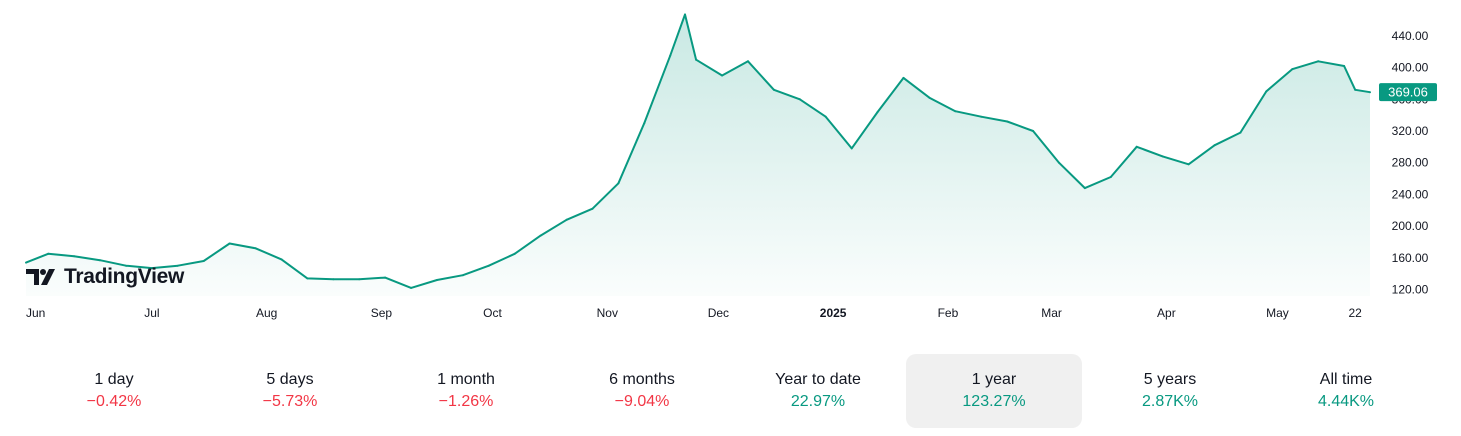 The width and height of the screenshot is (1461, 436). I want to click on x-tick-label: Apr, so click(1166, 313).